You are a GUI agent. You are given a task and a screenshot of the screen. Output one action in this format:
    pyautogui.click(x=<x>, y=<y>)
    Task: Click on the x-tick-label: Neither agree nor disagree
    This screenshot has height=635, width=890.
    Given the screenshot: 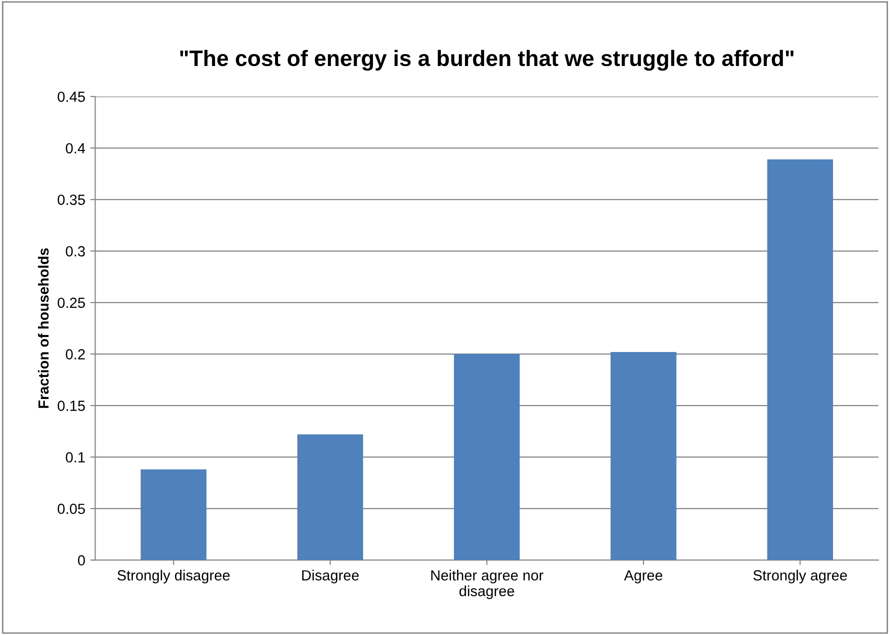 What is the action you would take?
    pyautogui.click(x=487, y=585)
    